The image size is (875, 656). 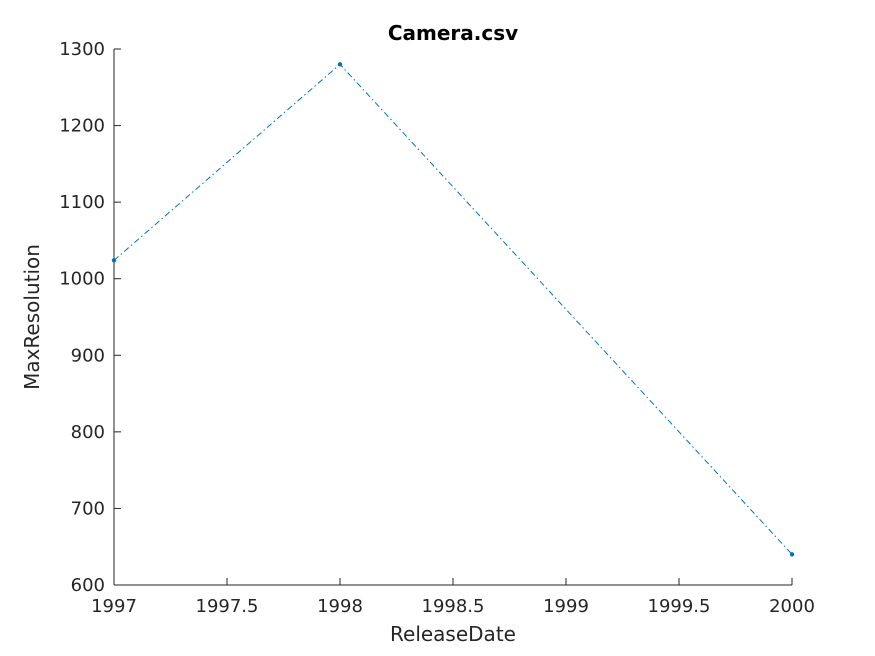 I want to click on y-tick-label: 800, so click(x=88, y=432).